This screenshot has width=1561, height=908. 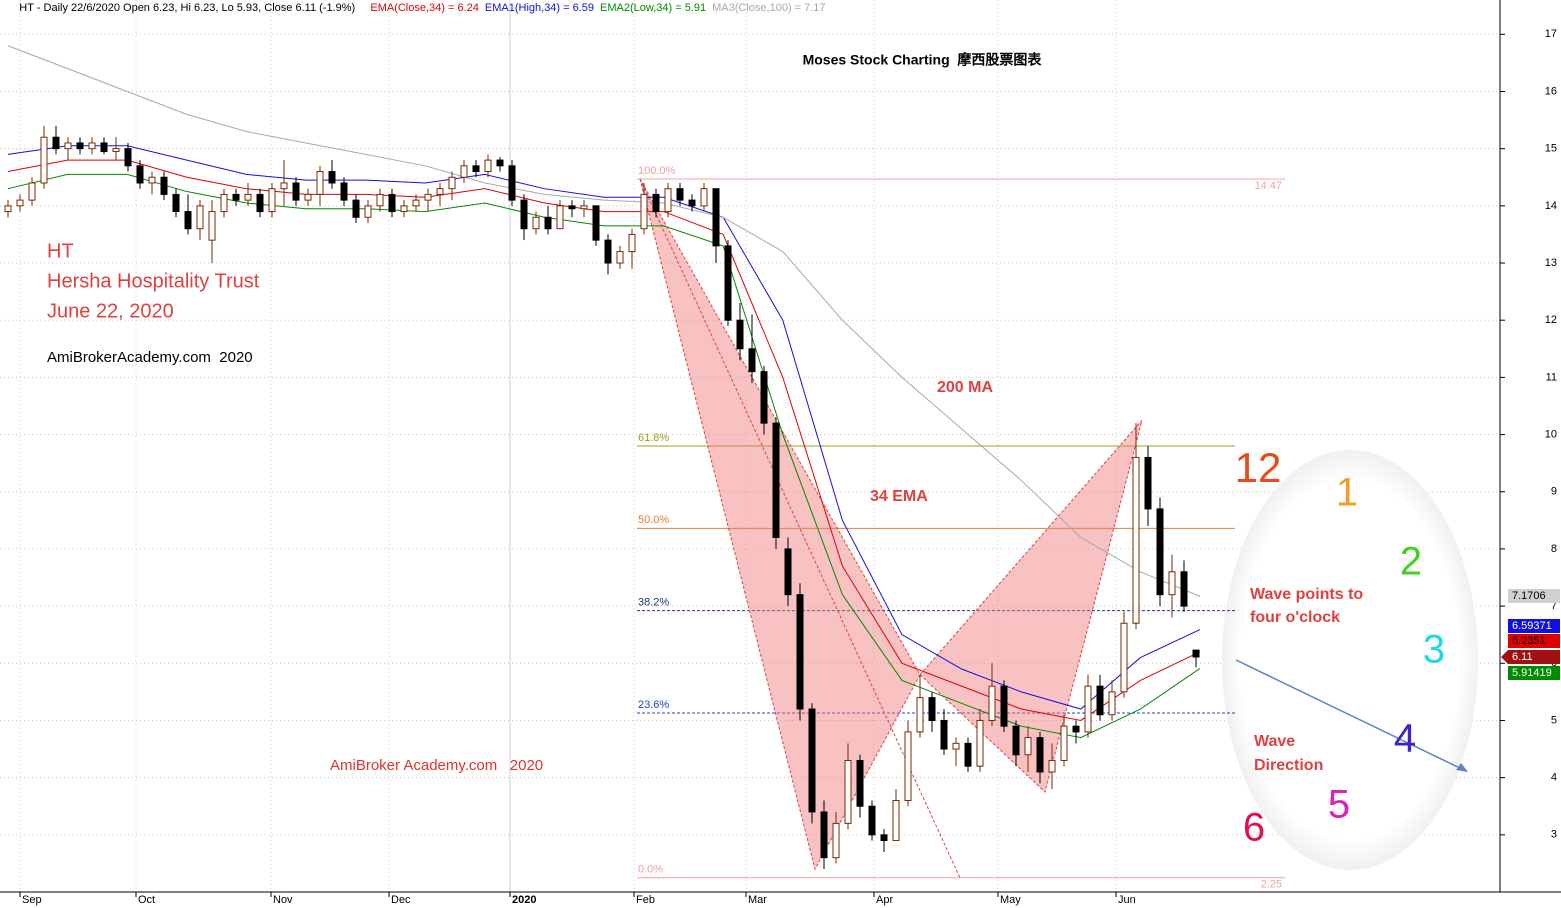 I want to click on ema-note: 34 EMA, so click(x=899, y=496).